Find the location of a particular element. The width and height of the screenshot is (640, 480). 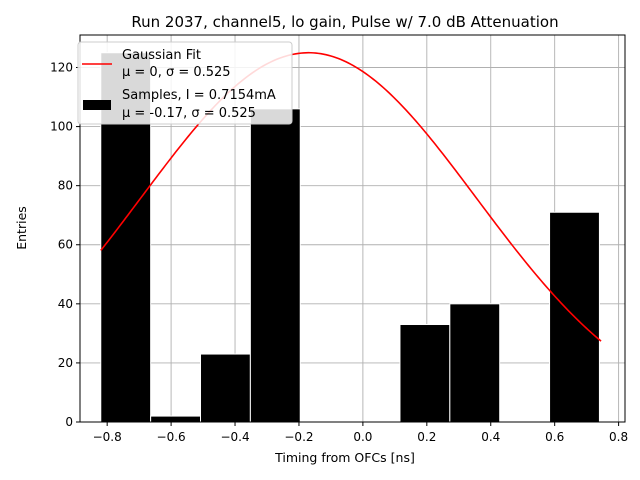

x-tick-label: −0.6 is located at coordinates (171, 437).